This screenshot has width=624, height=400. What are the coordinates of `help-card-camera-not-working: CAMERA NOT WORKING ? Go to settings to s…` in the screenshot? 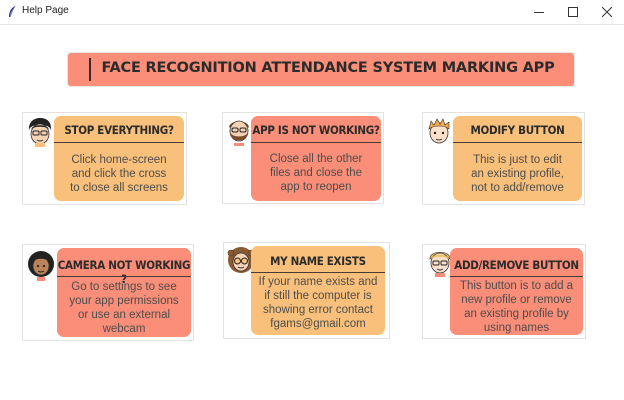 It's located at (108, 292).